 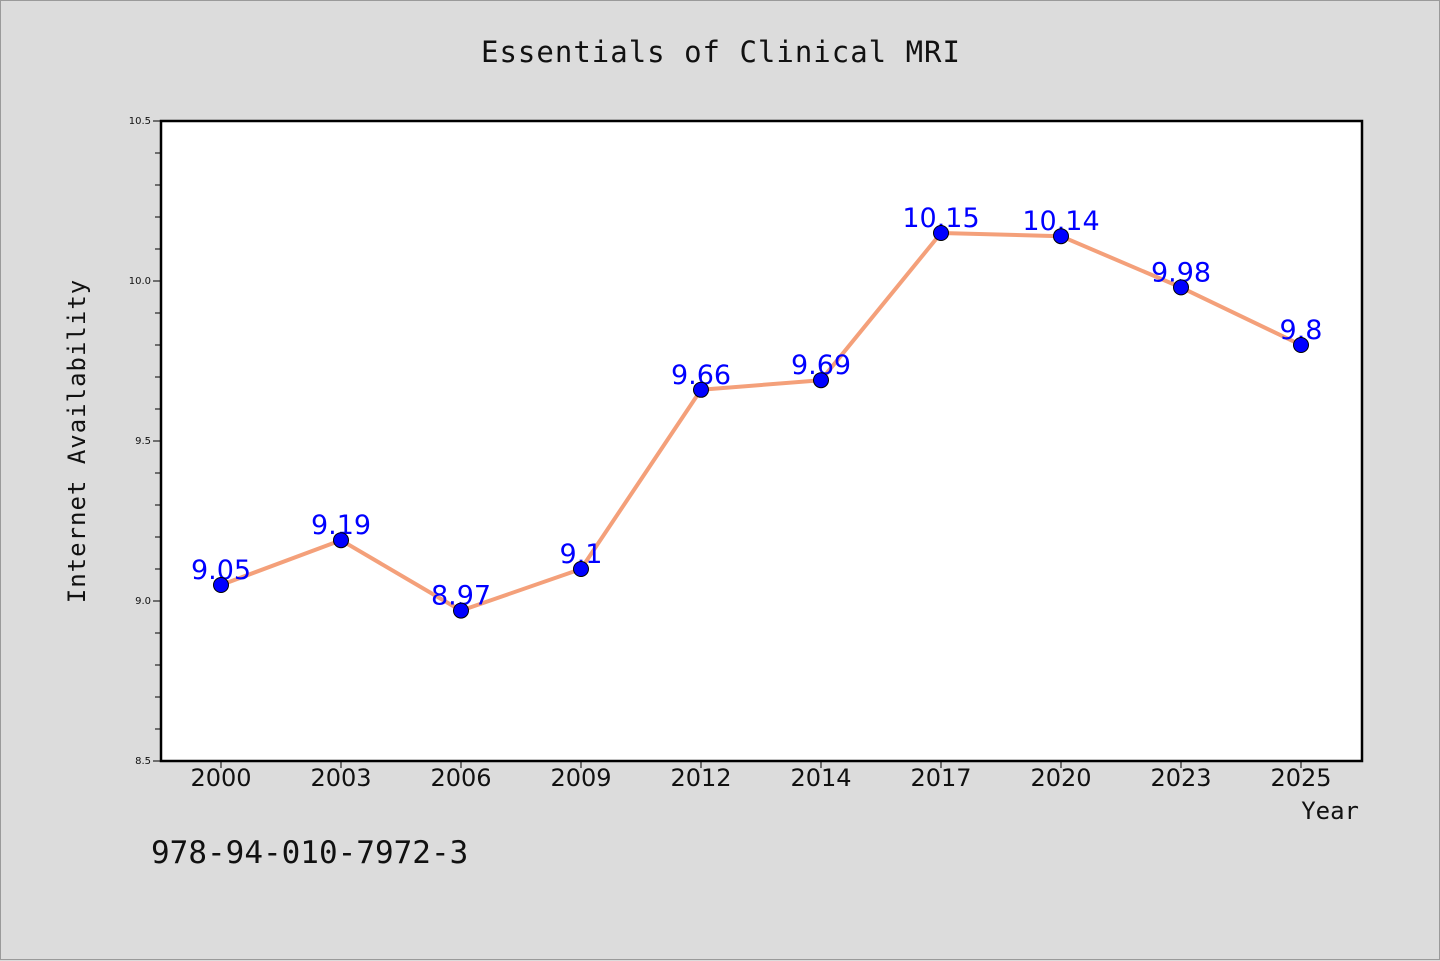 What do you see at coordinates (700, 778) in the screenshot?
I see `x-tick-label: 2012` at bounding box center [700, 778].